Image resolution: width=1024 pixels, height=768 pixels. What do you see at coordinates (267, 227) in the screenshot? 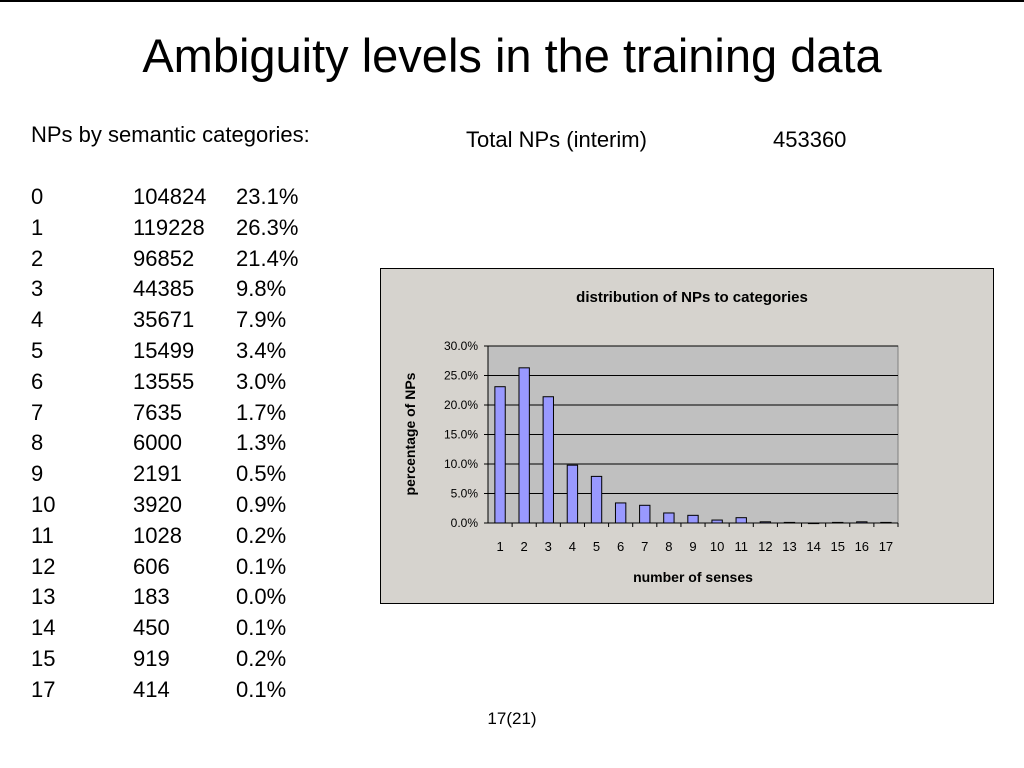
I see `table-cell-percent: 26.3%` at bounding box center [267, 227].